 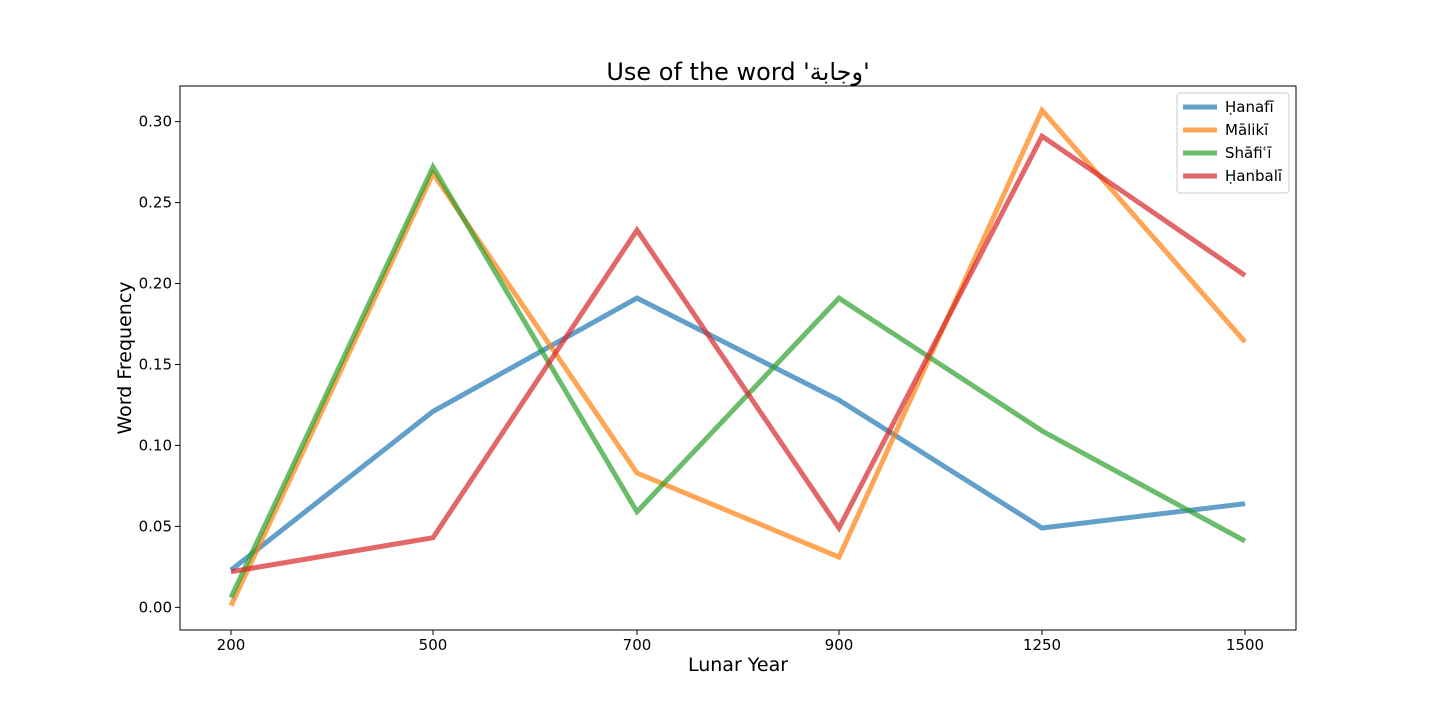 What do you see at coordinates (155, 284) in the screenshot?
I see `y-tick-label: 0.20` at bounding box center [155, 284].